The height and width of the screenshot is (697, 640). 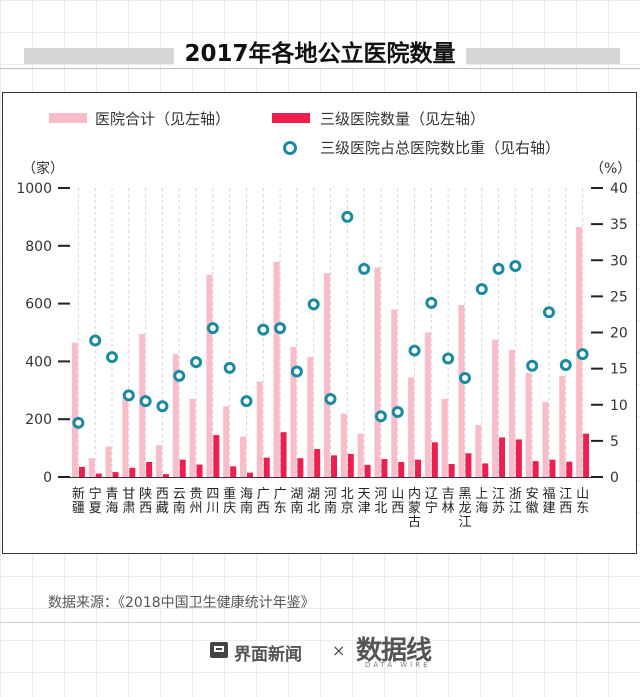 I want to click on category-label: 云南, so click(x=179, y=501).